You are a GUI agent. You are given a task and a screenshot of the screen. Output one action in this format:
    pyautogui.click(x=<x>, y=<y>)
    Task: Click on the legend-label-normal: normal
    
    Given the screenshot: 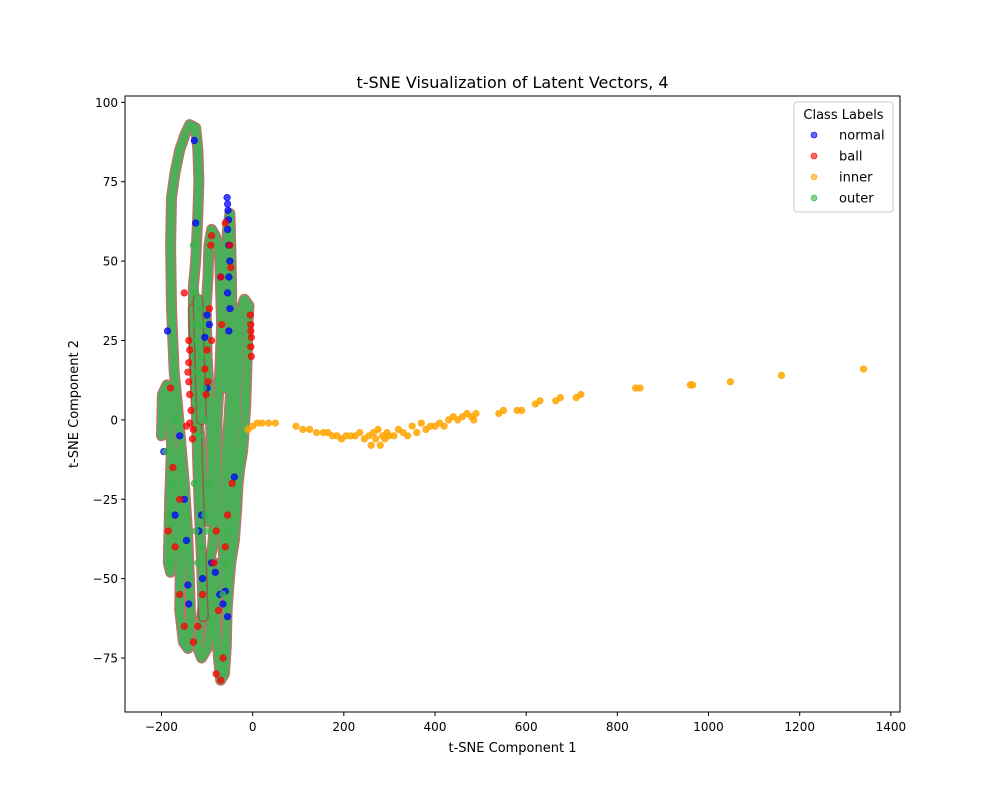 What is the action you would take?
    pyautogui.click(x=862, y=136)
    